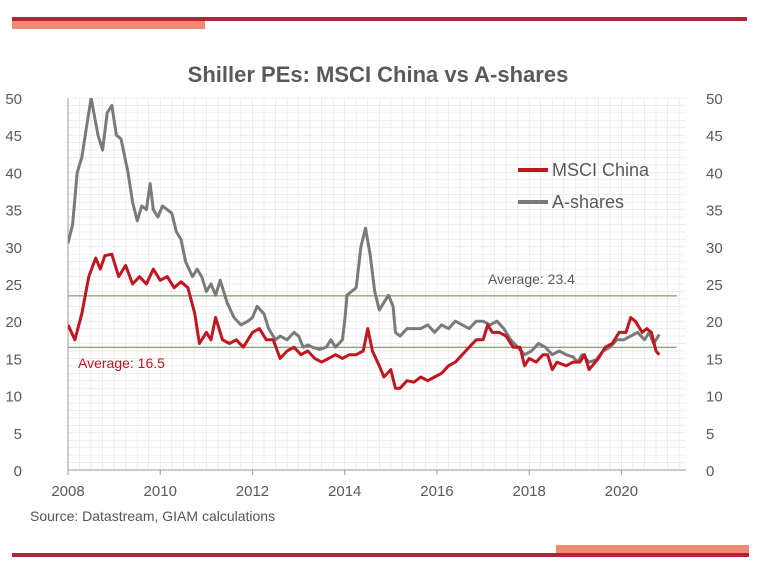 This screenshot has width=766, height=580. Describe the element at coordinates (652, 549) in the screenshot. I see `bottom-rule-accent` at that location.